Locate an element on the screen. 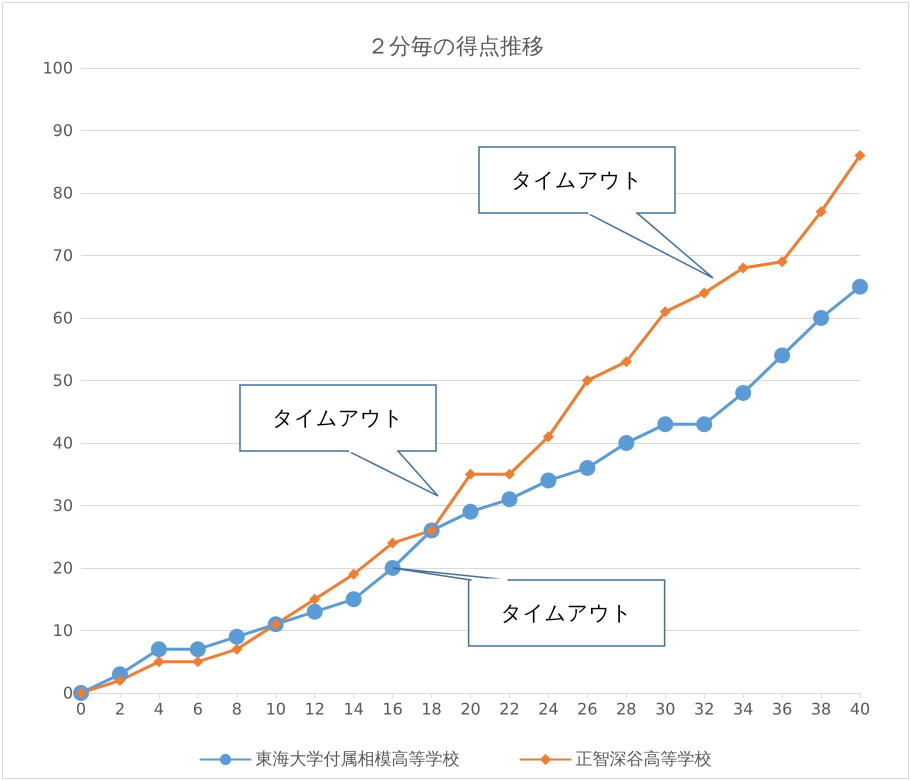 Image resolution: width=911 pixels, height=781 pixels. x-tick-label: 32 is located at coordinates (704, 709).